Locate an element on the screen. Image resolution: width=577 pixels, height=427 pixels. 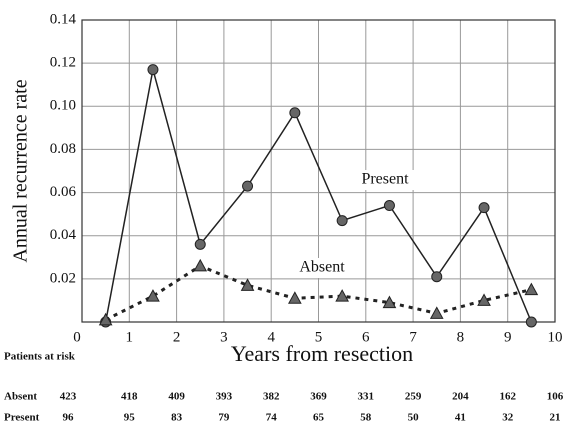
table-cell: 50 is located at coordinates (414, 418).